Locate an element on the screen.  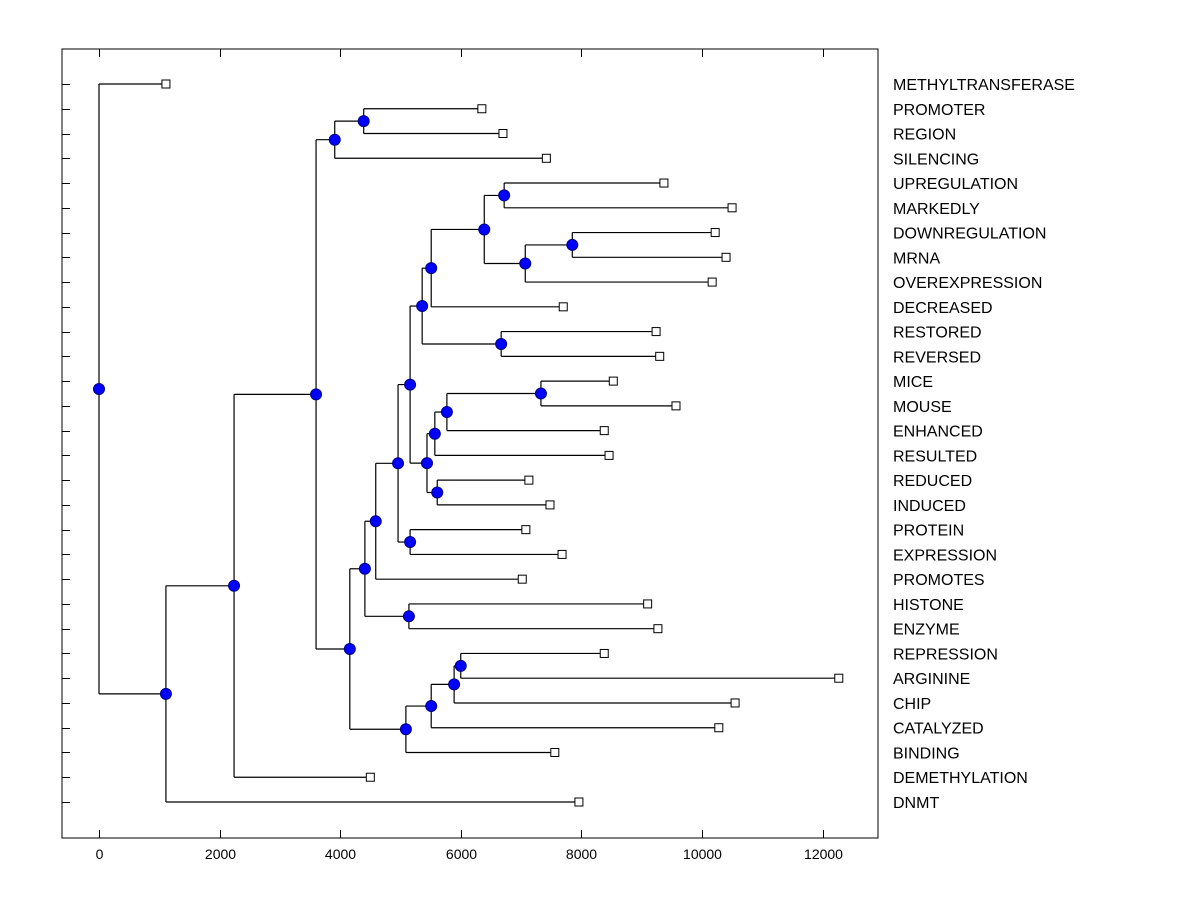
cluster-node-root is located at coordinates (99, 388).